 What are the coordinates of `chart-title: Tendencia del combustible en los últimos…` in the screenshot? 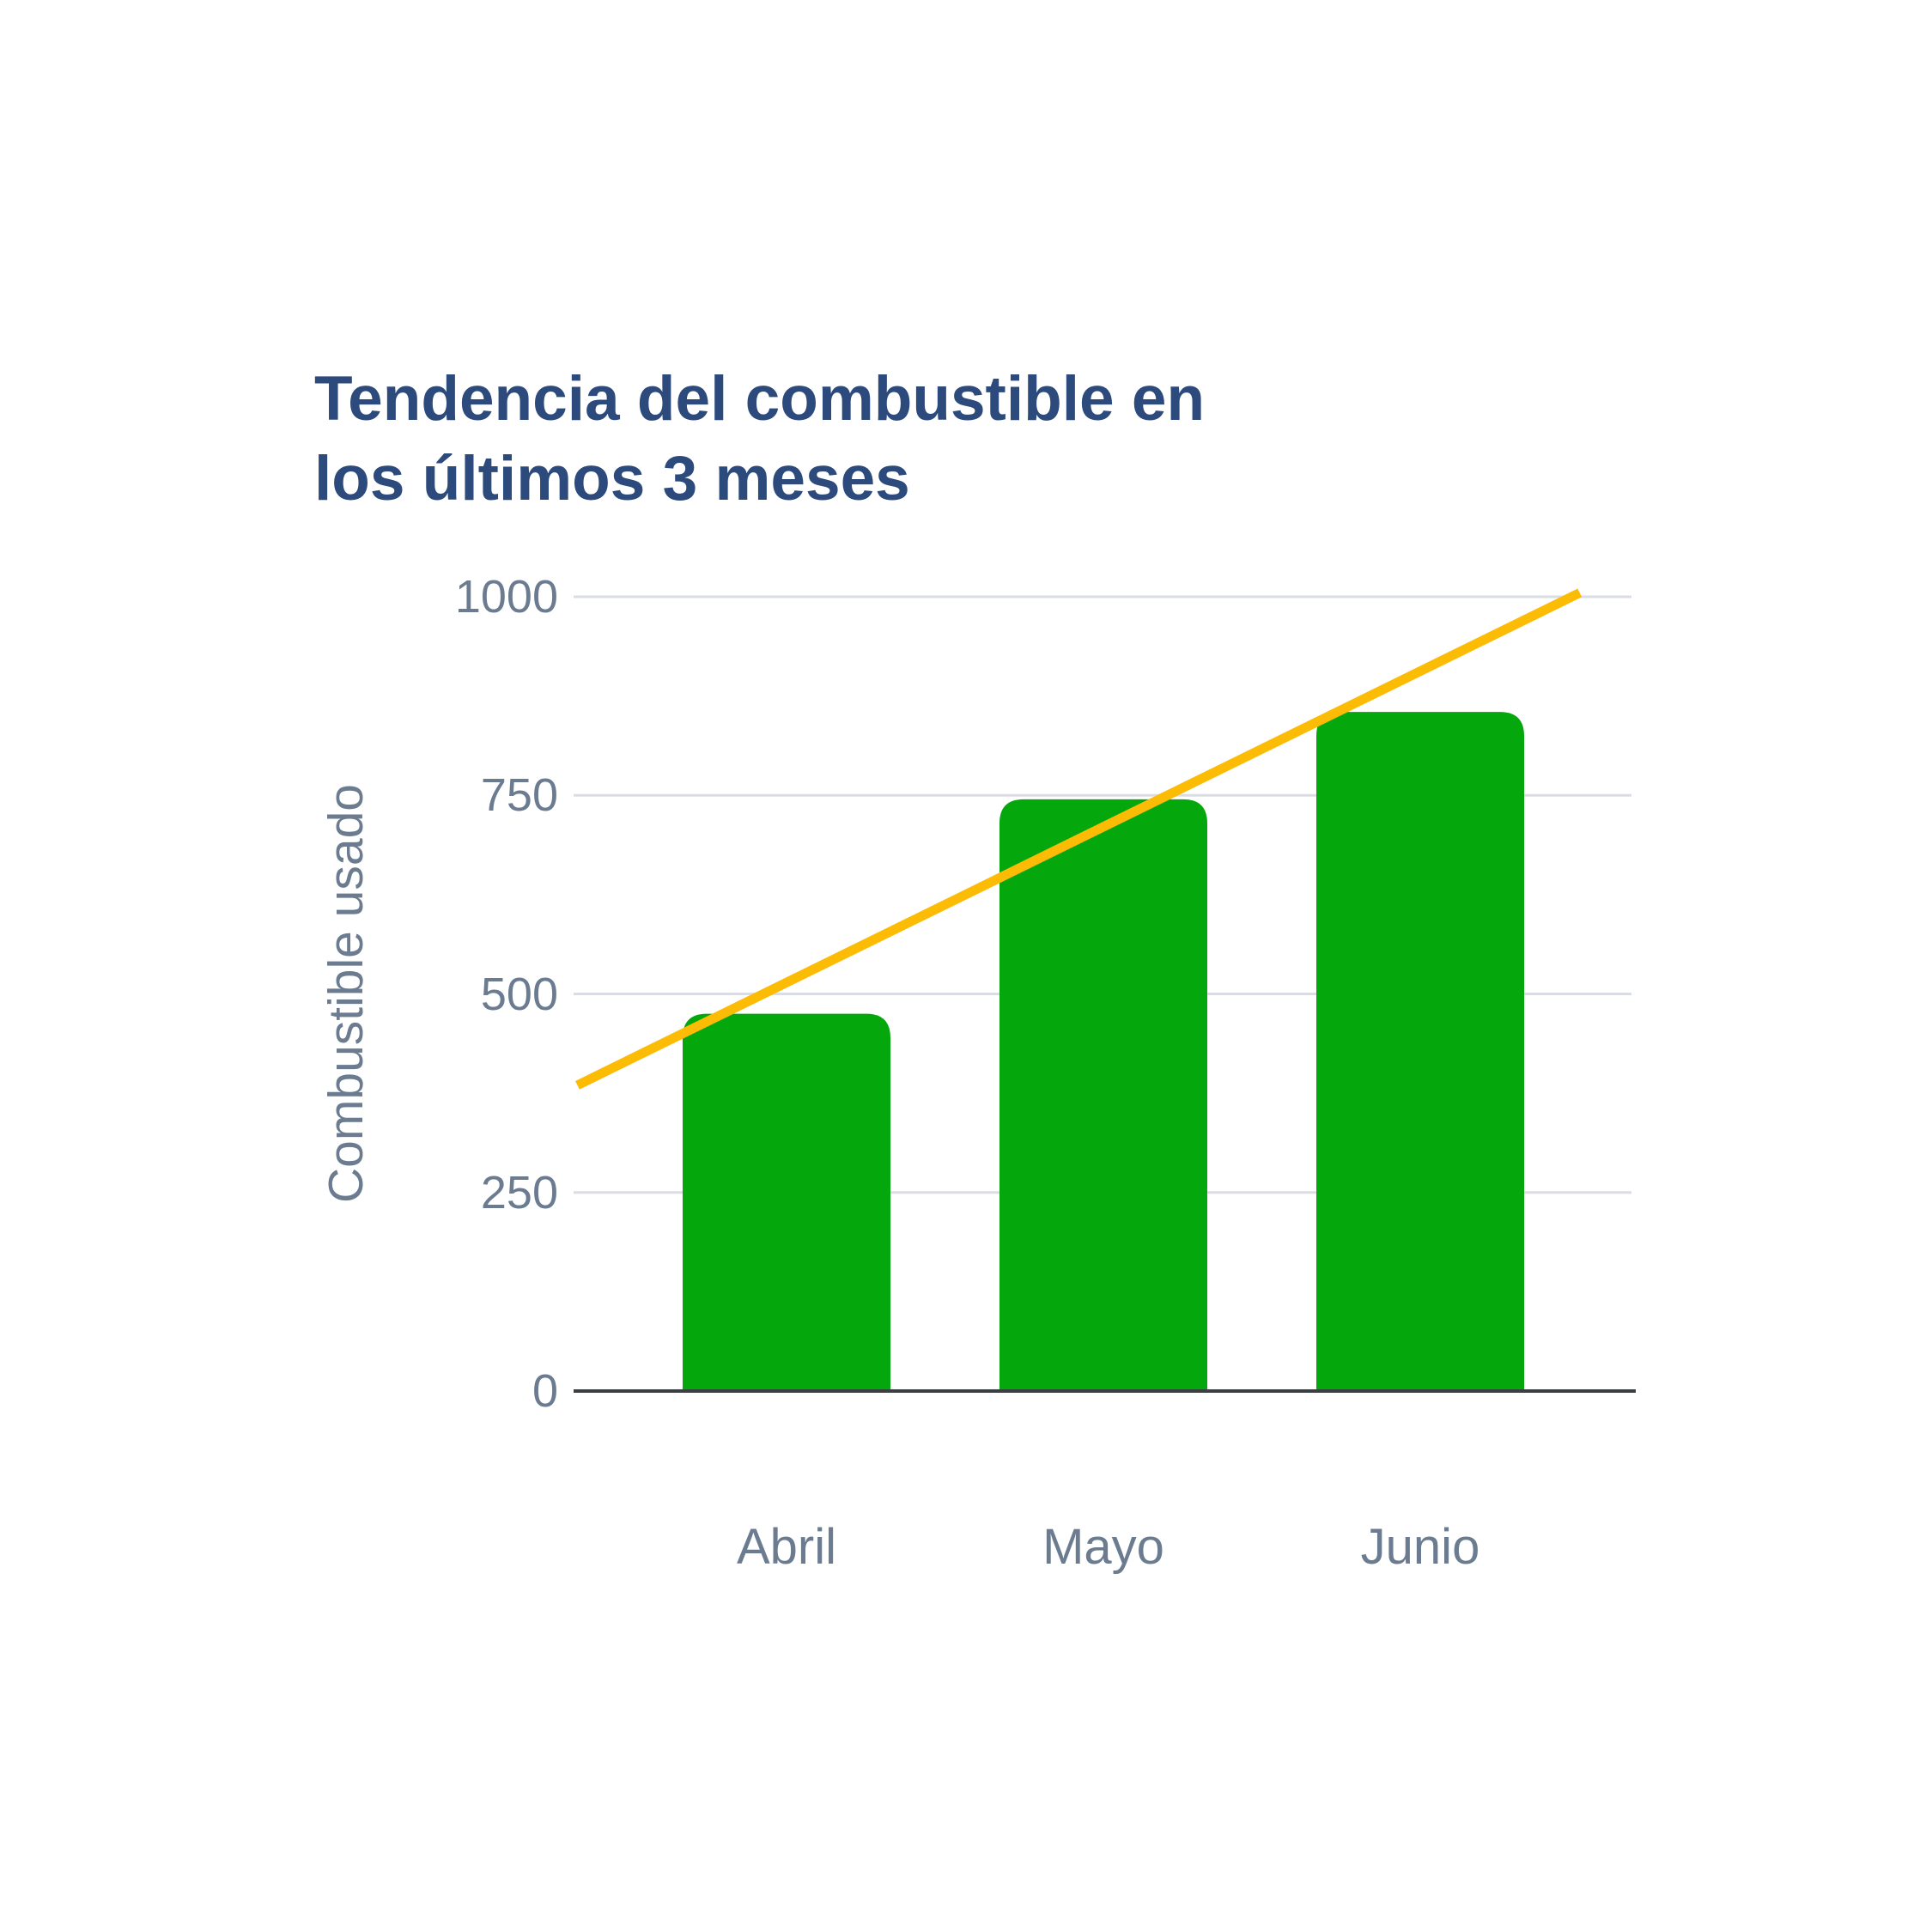 It's located at (872, 439).